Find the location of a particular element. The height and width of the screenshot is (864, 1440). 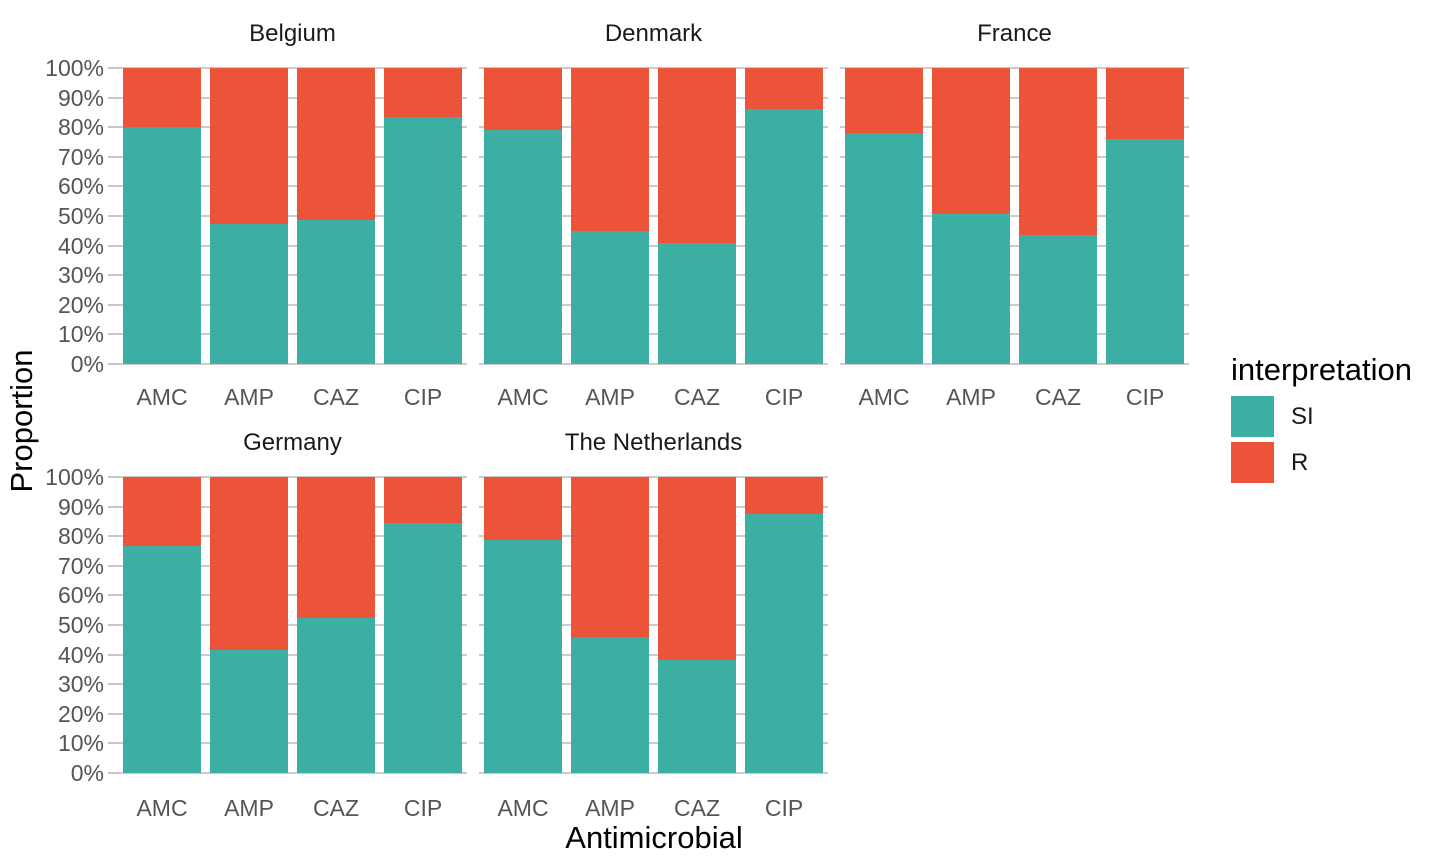

y-tick-label: 50% is located at coordinates (80, 625).